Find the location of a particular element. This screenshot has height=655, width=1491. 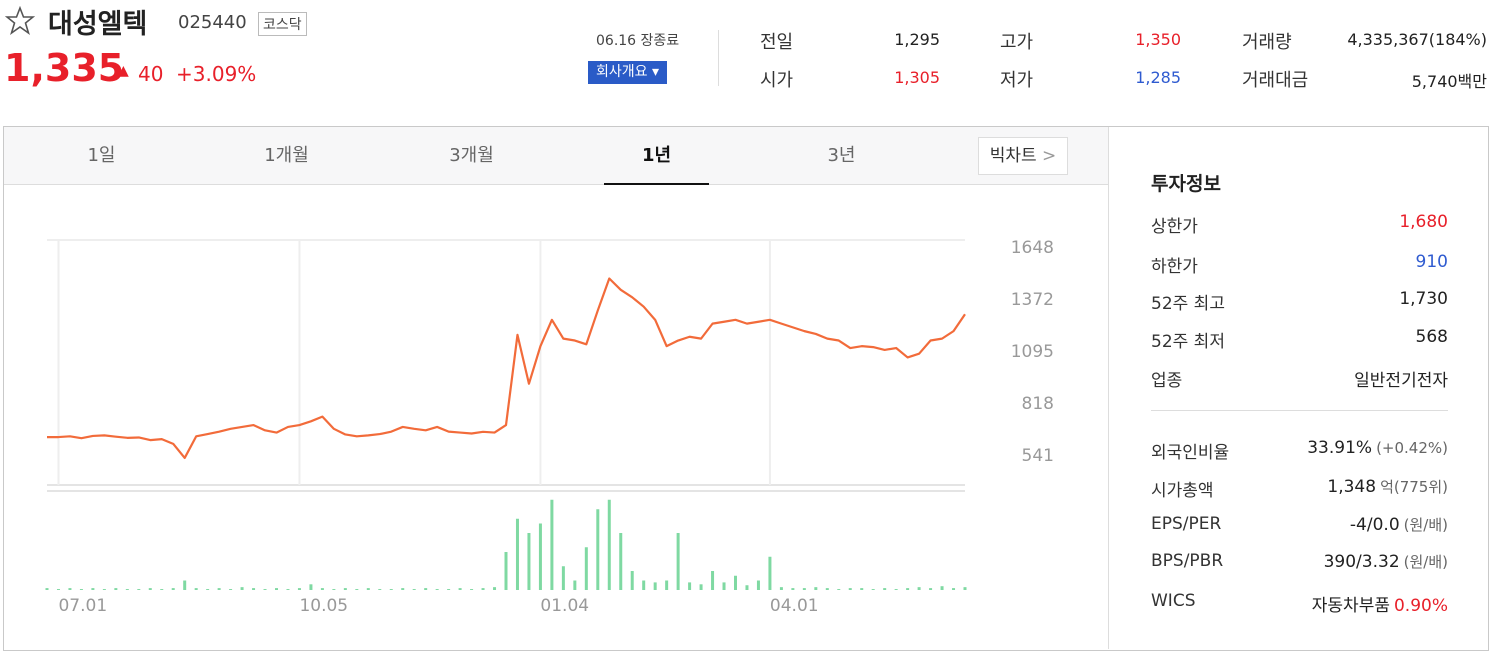

period-tabs: 1일 1개월 3개월 1년 3년 is located at coordinates (556, 156).